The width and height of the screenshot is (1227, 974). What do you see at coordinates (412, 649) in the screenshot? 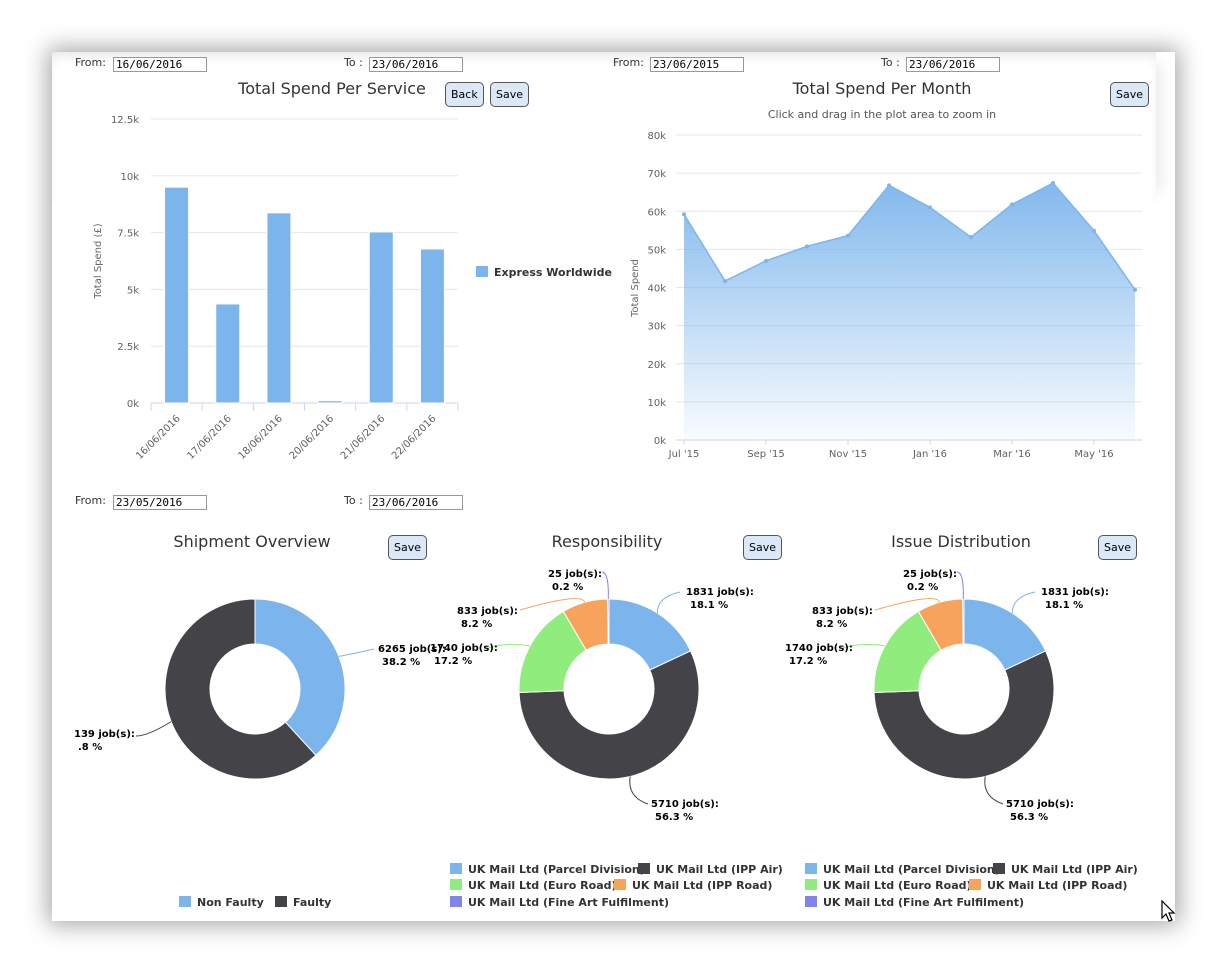
I see `data-label: 6265 job(s):` at bounding box center [412, 649].